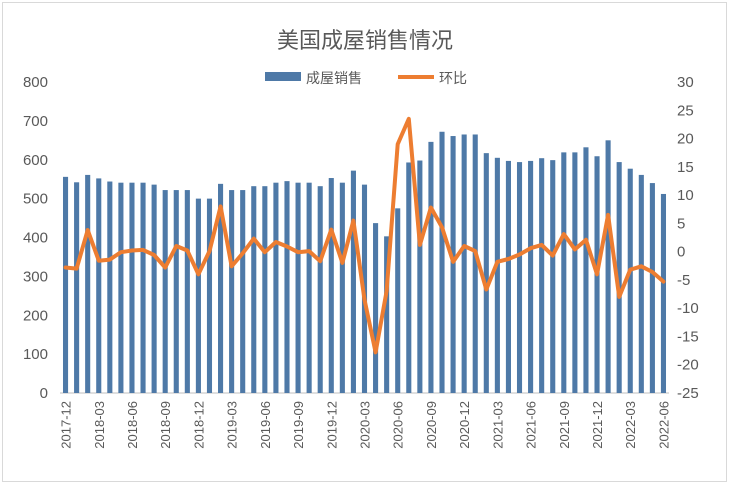  What do you see at coordinates (683, 280) in the screenshot?
I see `y-right-tick-label: -5` at bounding box center [683, 280].